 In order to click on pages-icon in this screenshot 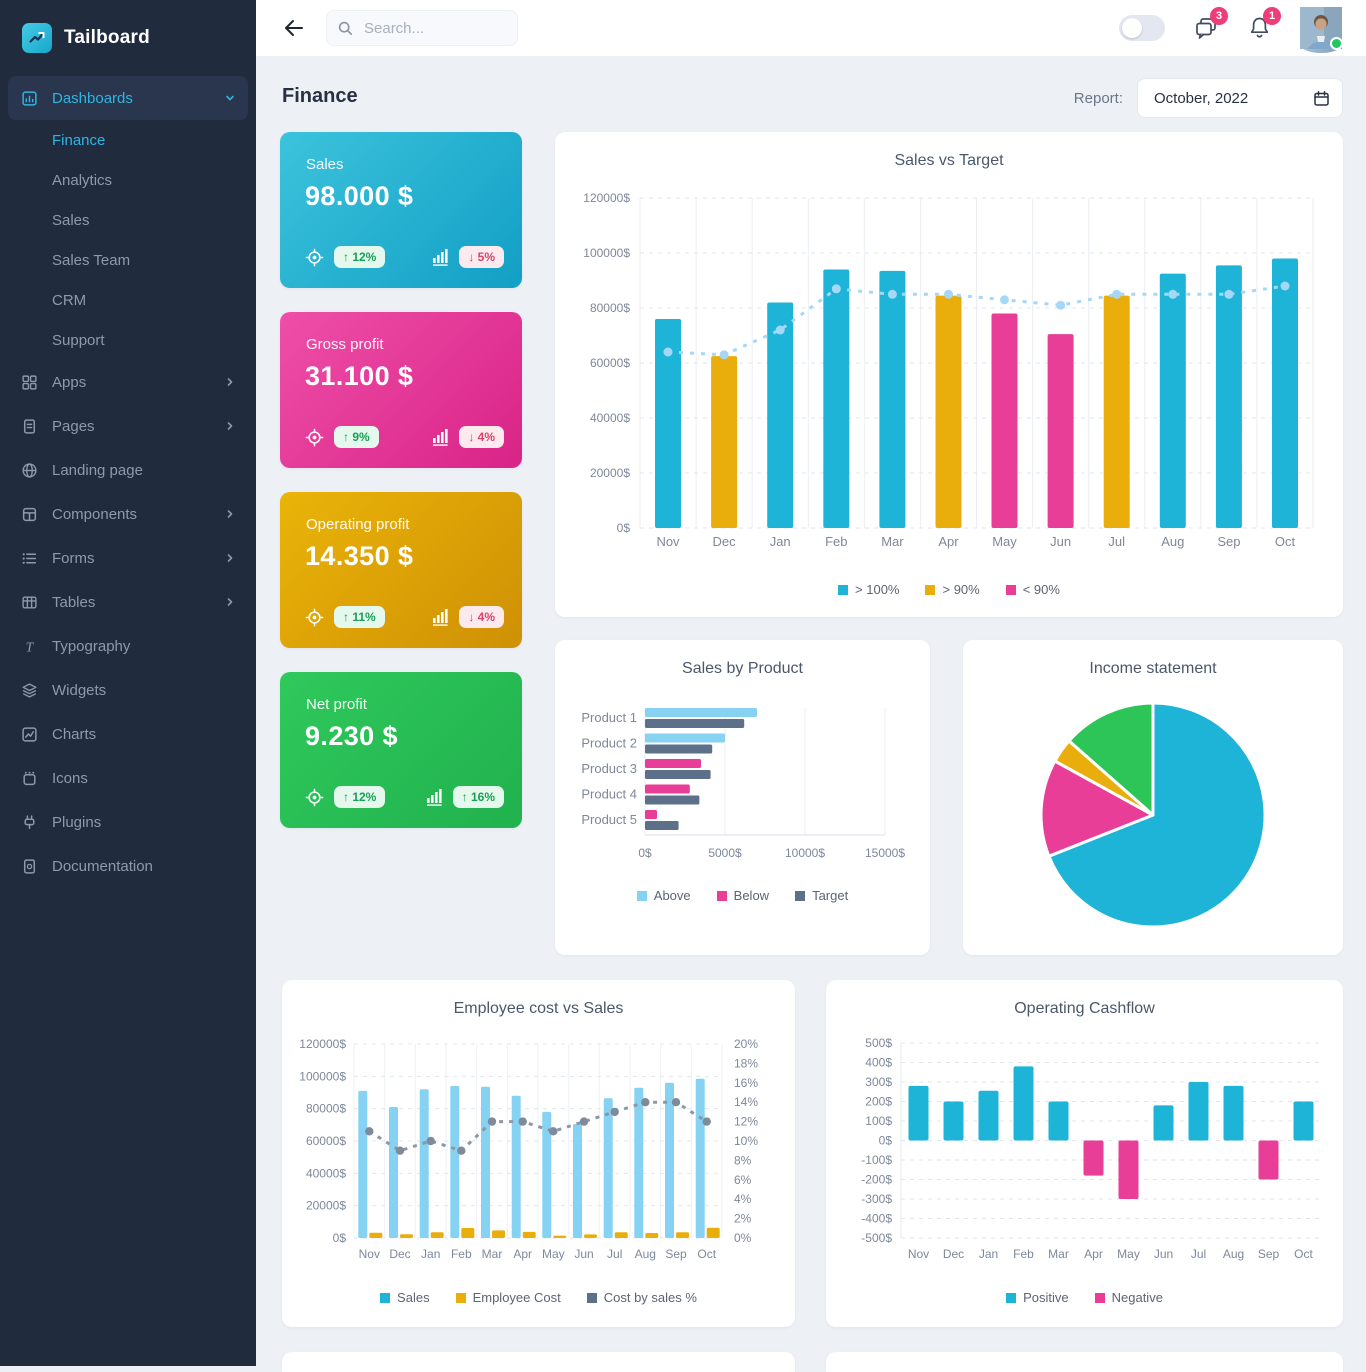, I will do `click(29, 426)`.